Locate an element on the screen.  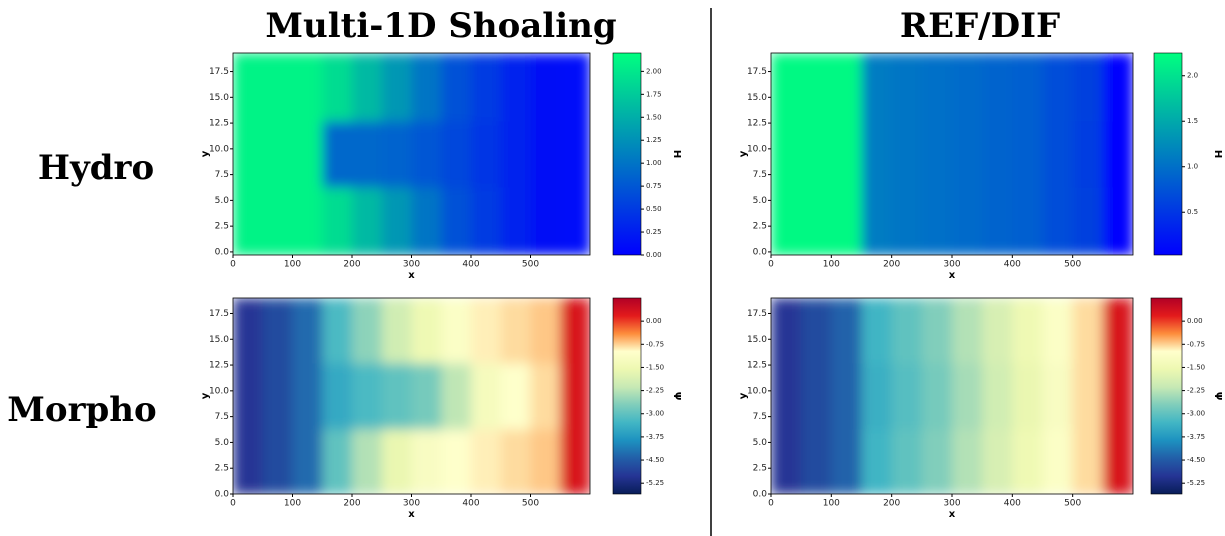
colorbar-tick-label: 0.5 is located at coordinates (1192, 212).